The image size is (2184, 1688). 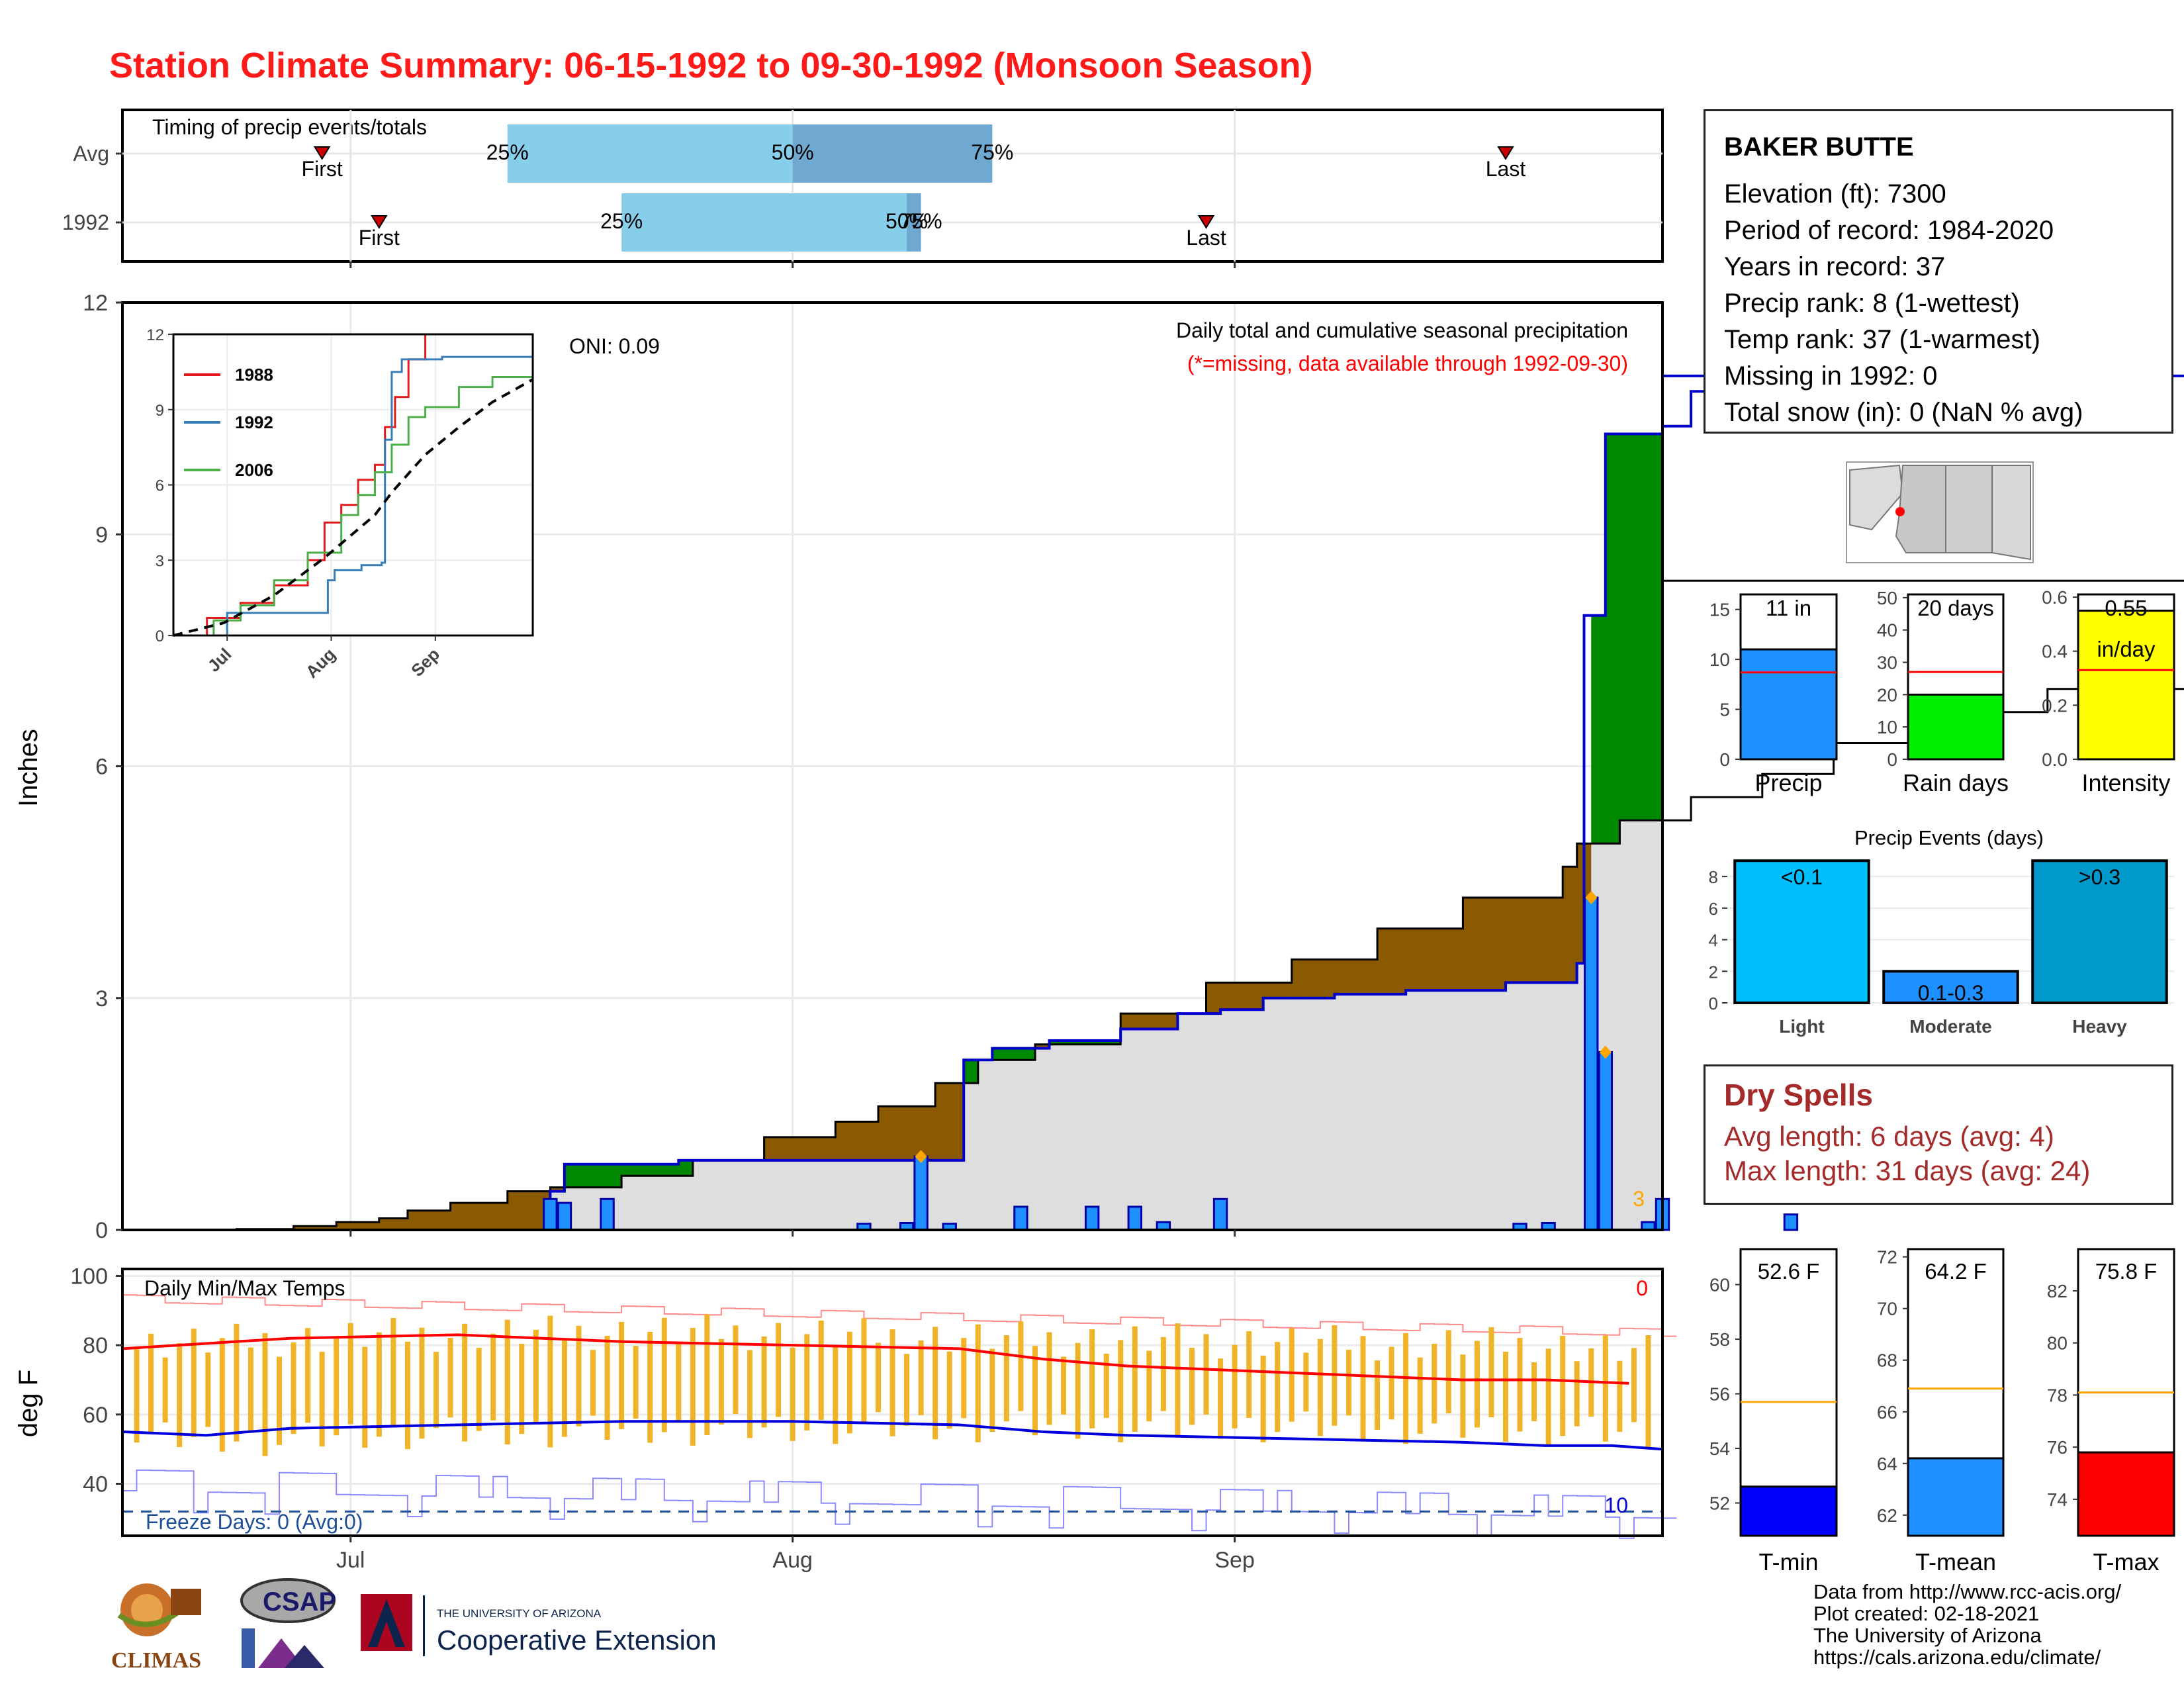 I want to click on timing-marker-first, so click(x=322, y=153).